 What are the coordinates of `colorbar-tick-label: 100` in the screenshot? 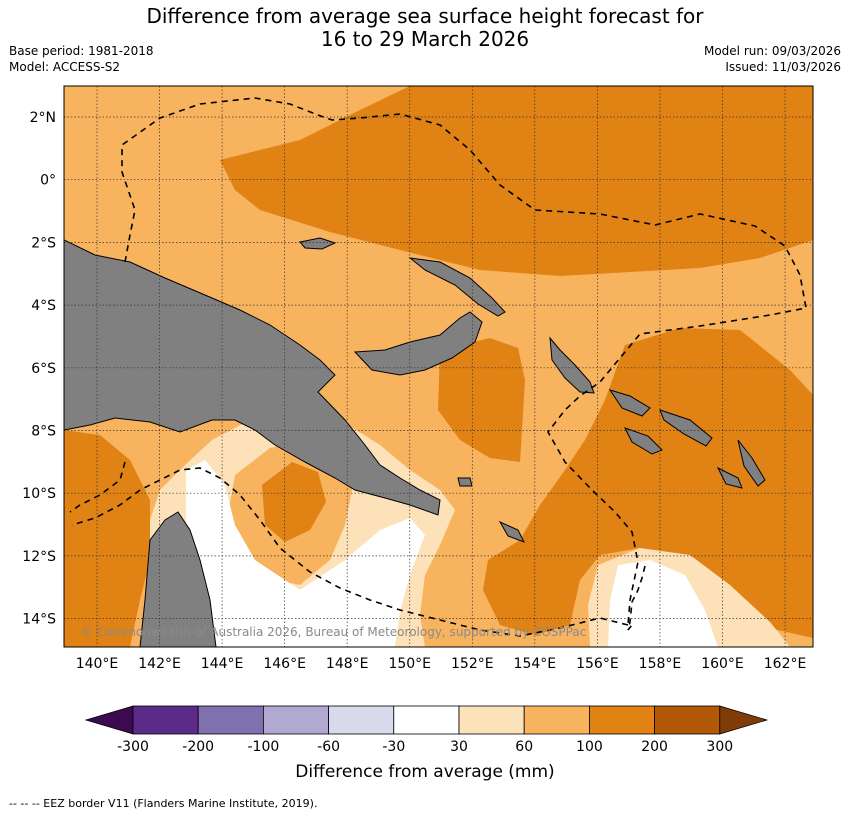 It's located at (589, 747).